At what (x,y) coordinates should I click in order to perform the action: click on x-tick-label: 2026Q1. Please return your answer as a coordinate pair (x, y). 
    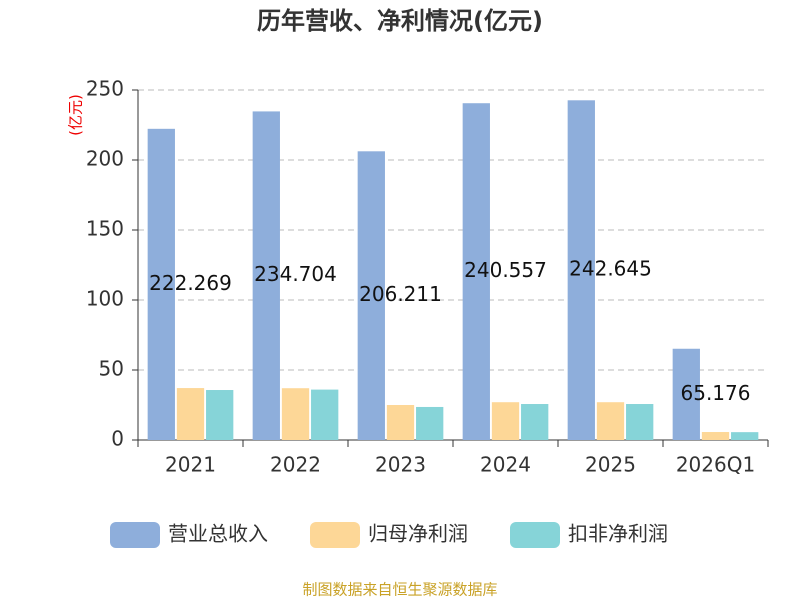
    Looking at the image, I should click on (715, 465).